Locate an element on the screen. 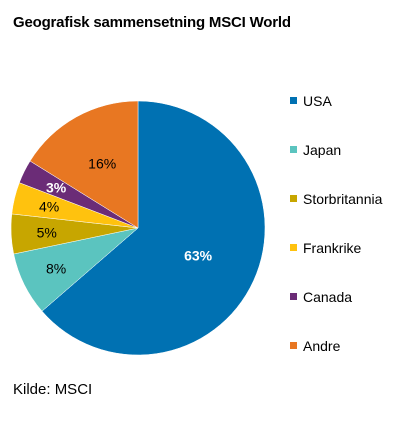 This screenshot has height=423, width=413. pie-slice-andre is located at coordinates (84, 164).